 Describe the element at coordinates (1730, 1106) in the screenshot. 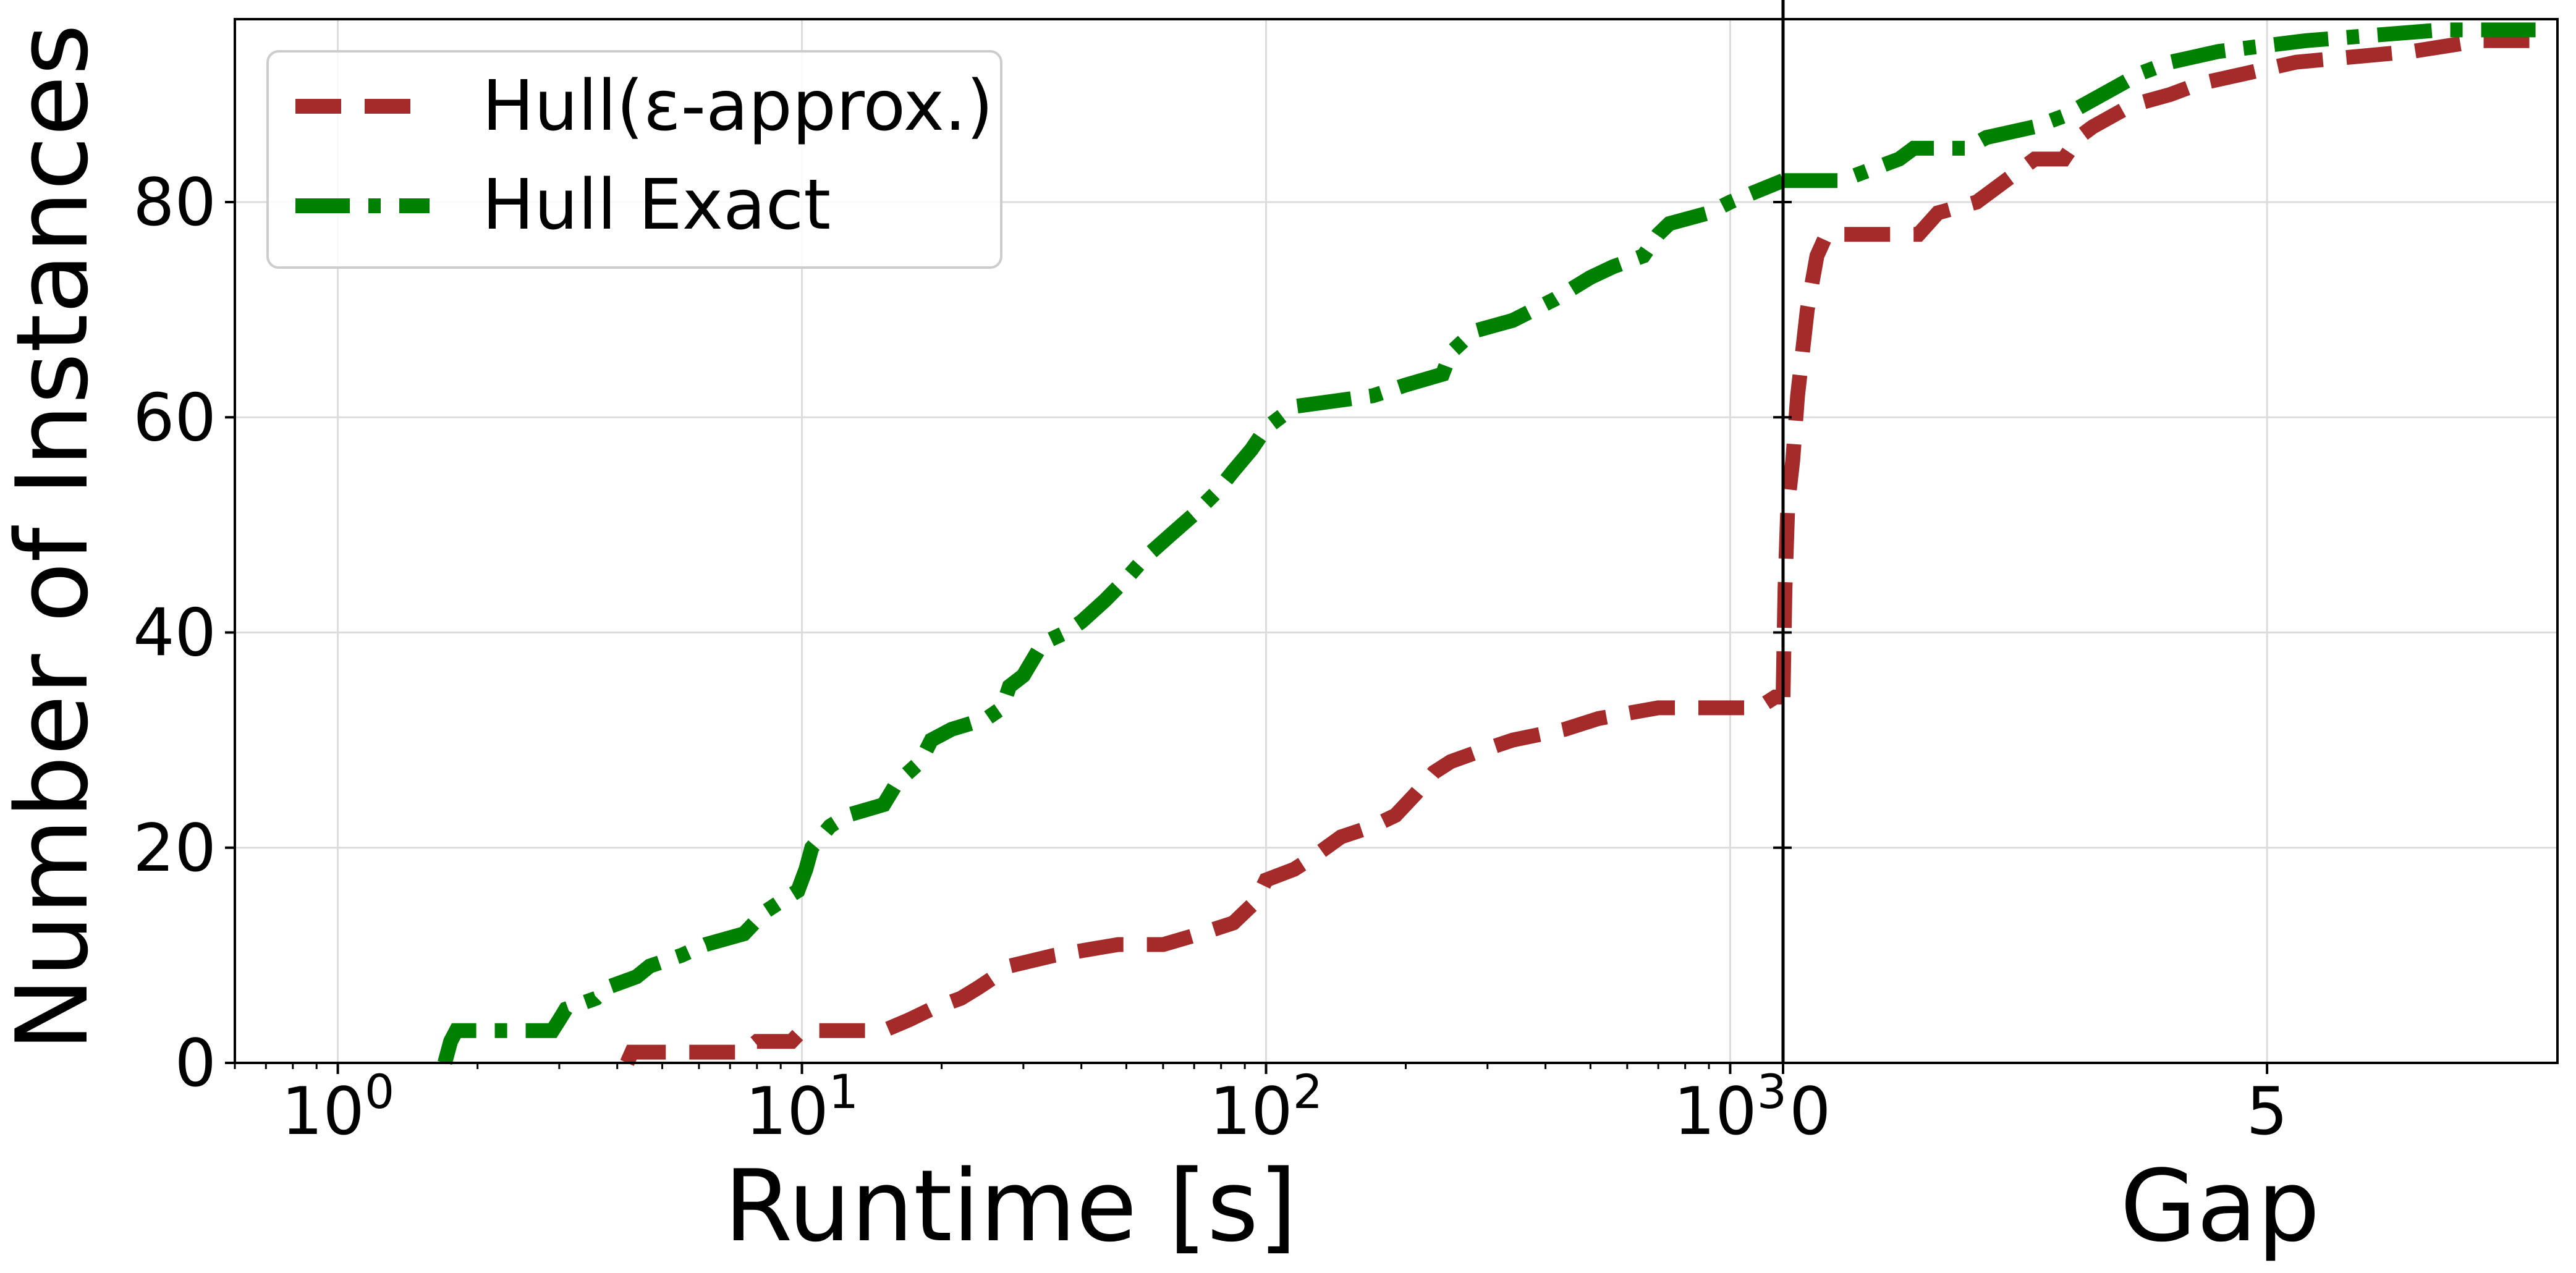

I see `x-tick-label-runtime-3: 10³` at that location.